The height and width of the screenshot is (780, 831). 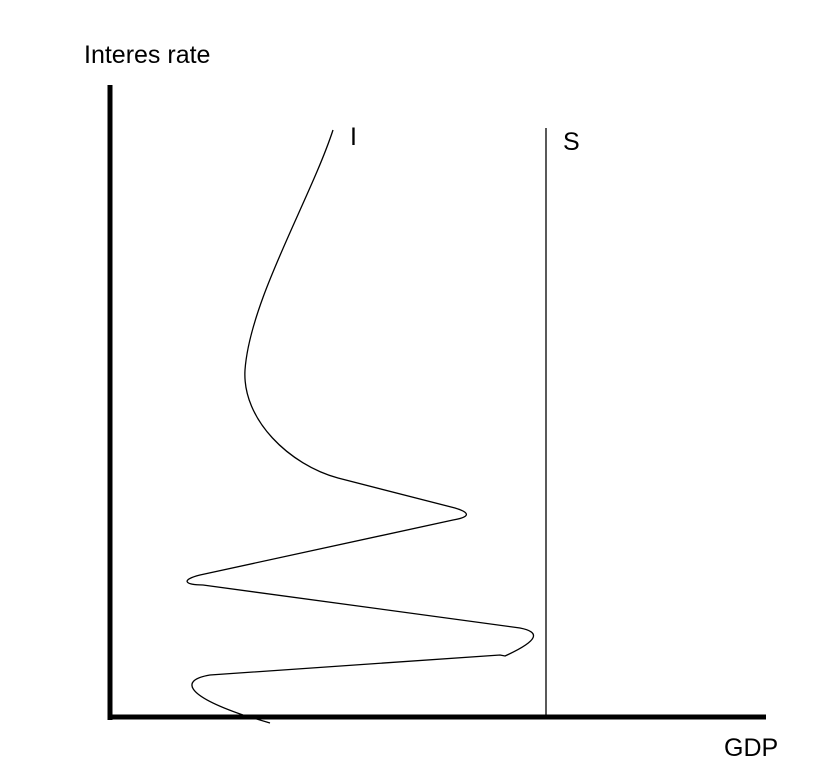 What do you see at coordinates (353, 137) in the screenshot?
I see `curve-i-label: I` at bounding box center [353, 137].